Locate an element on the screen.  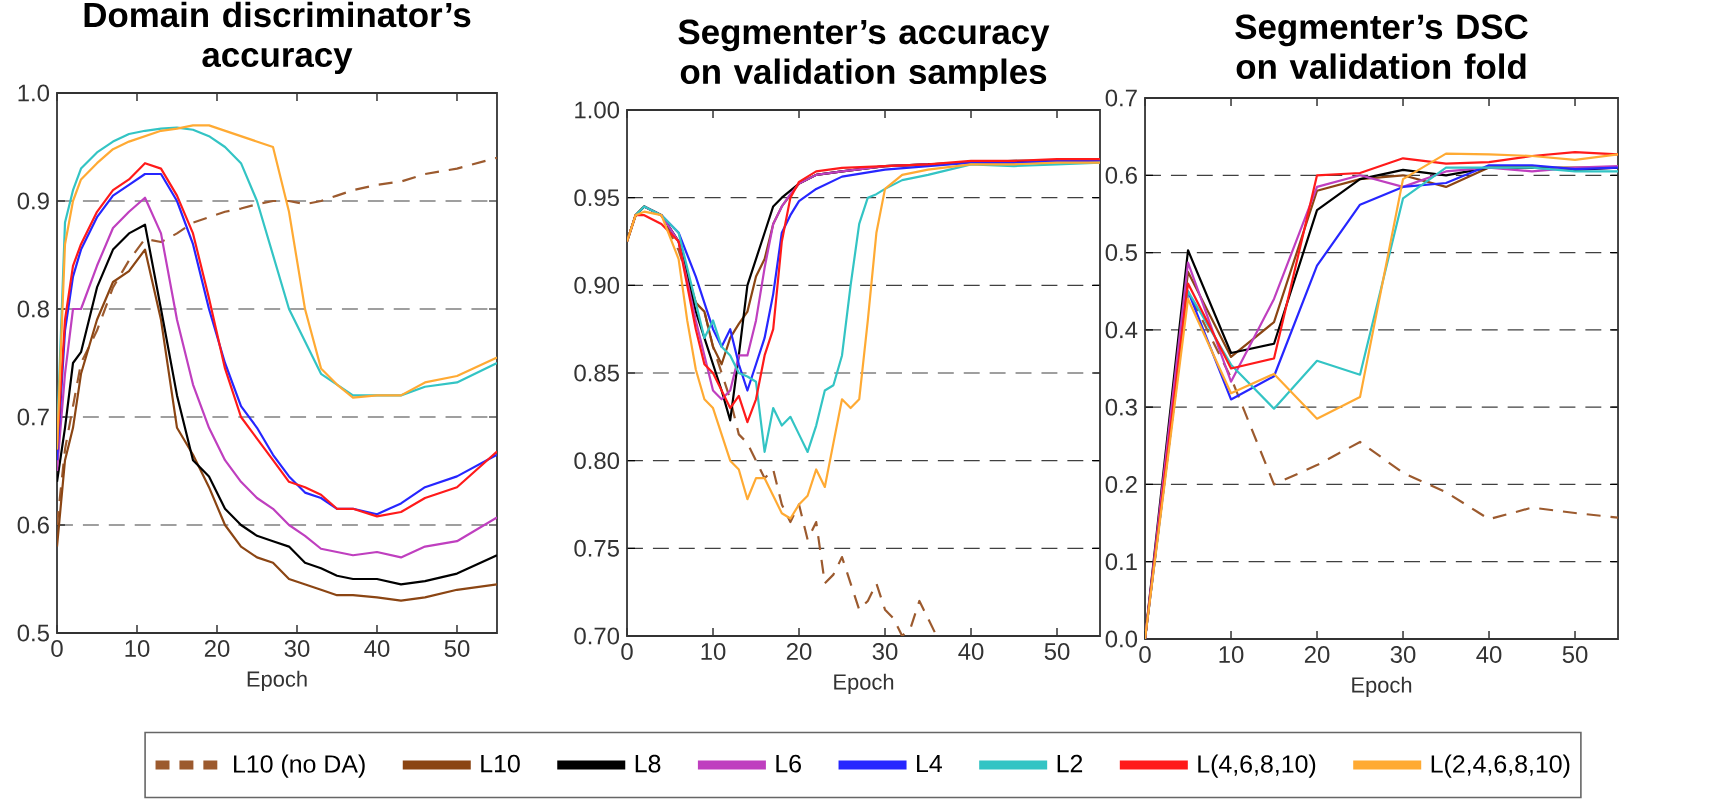
legend-label: L4 is located at coordinates (929, 763).